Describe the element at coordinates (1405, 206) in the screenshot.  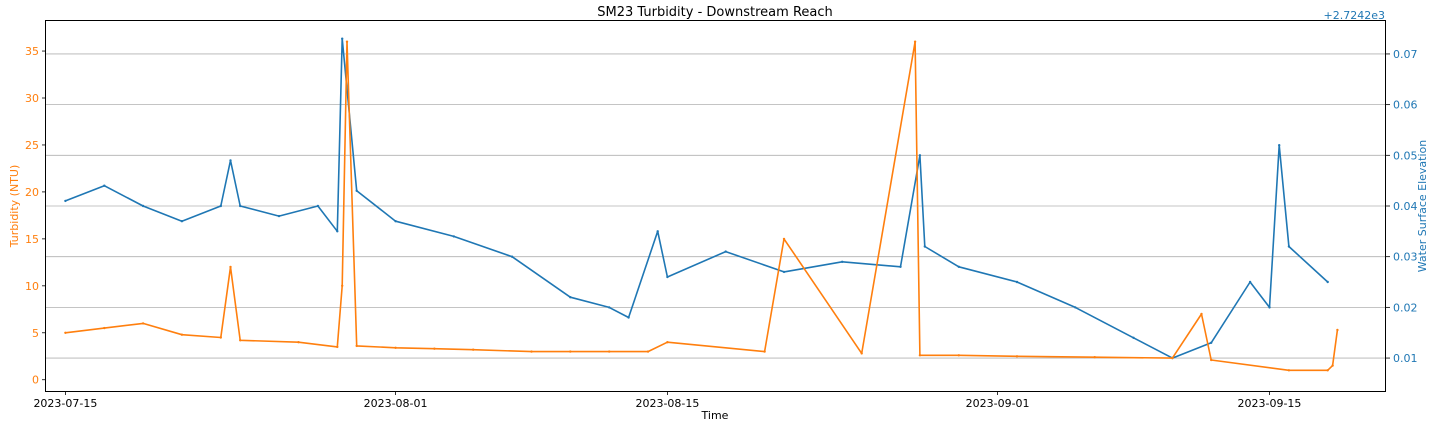
I see `right-tick-label: 0.04` at that location.